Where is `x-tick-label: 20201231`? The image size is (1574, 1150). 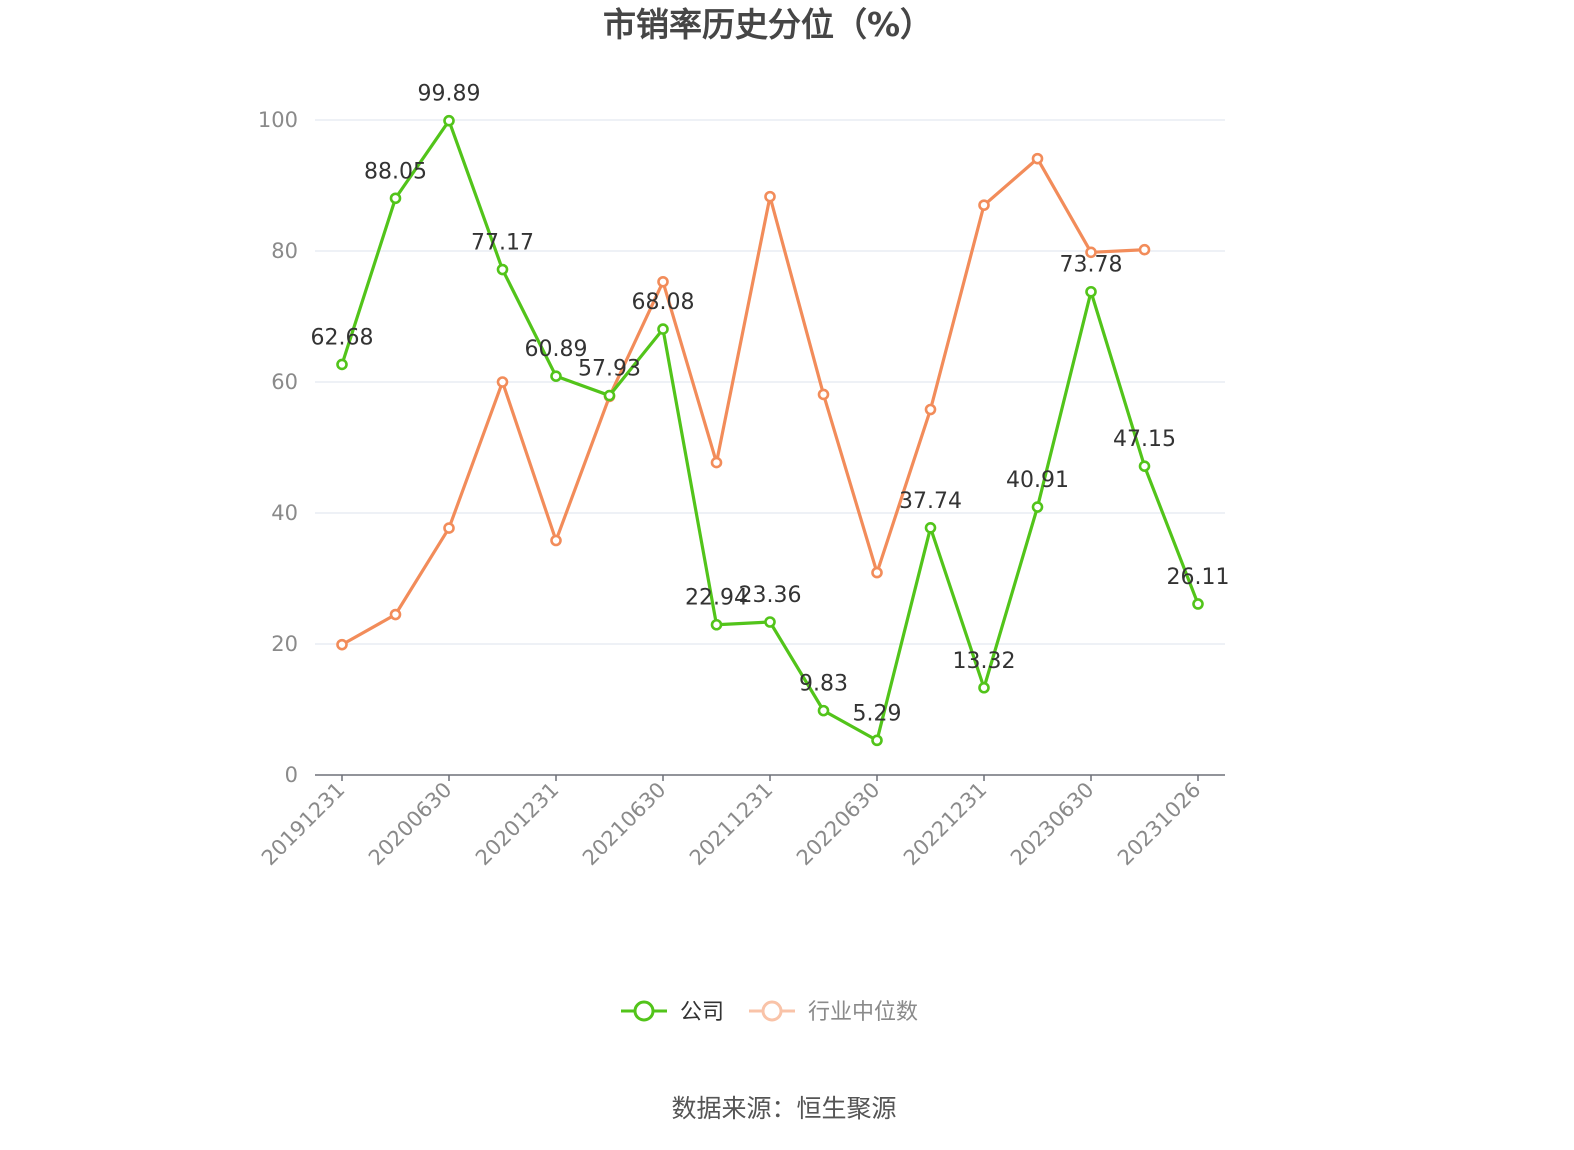 x-tick-label: 20201231 is located at coordinates (517, 824).